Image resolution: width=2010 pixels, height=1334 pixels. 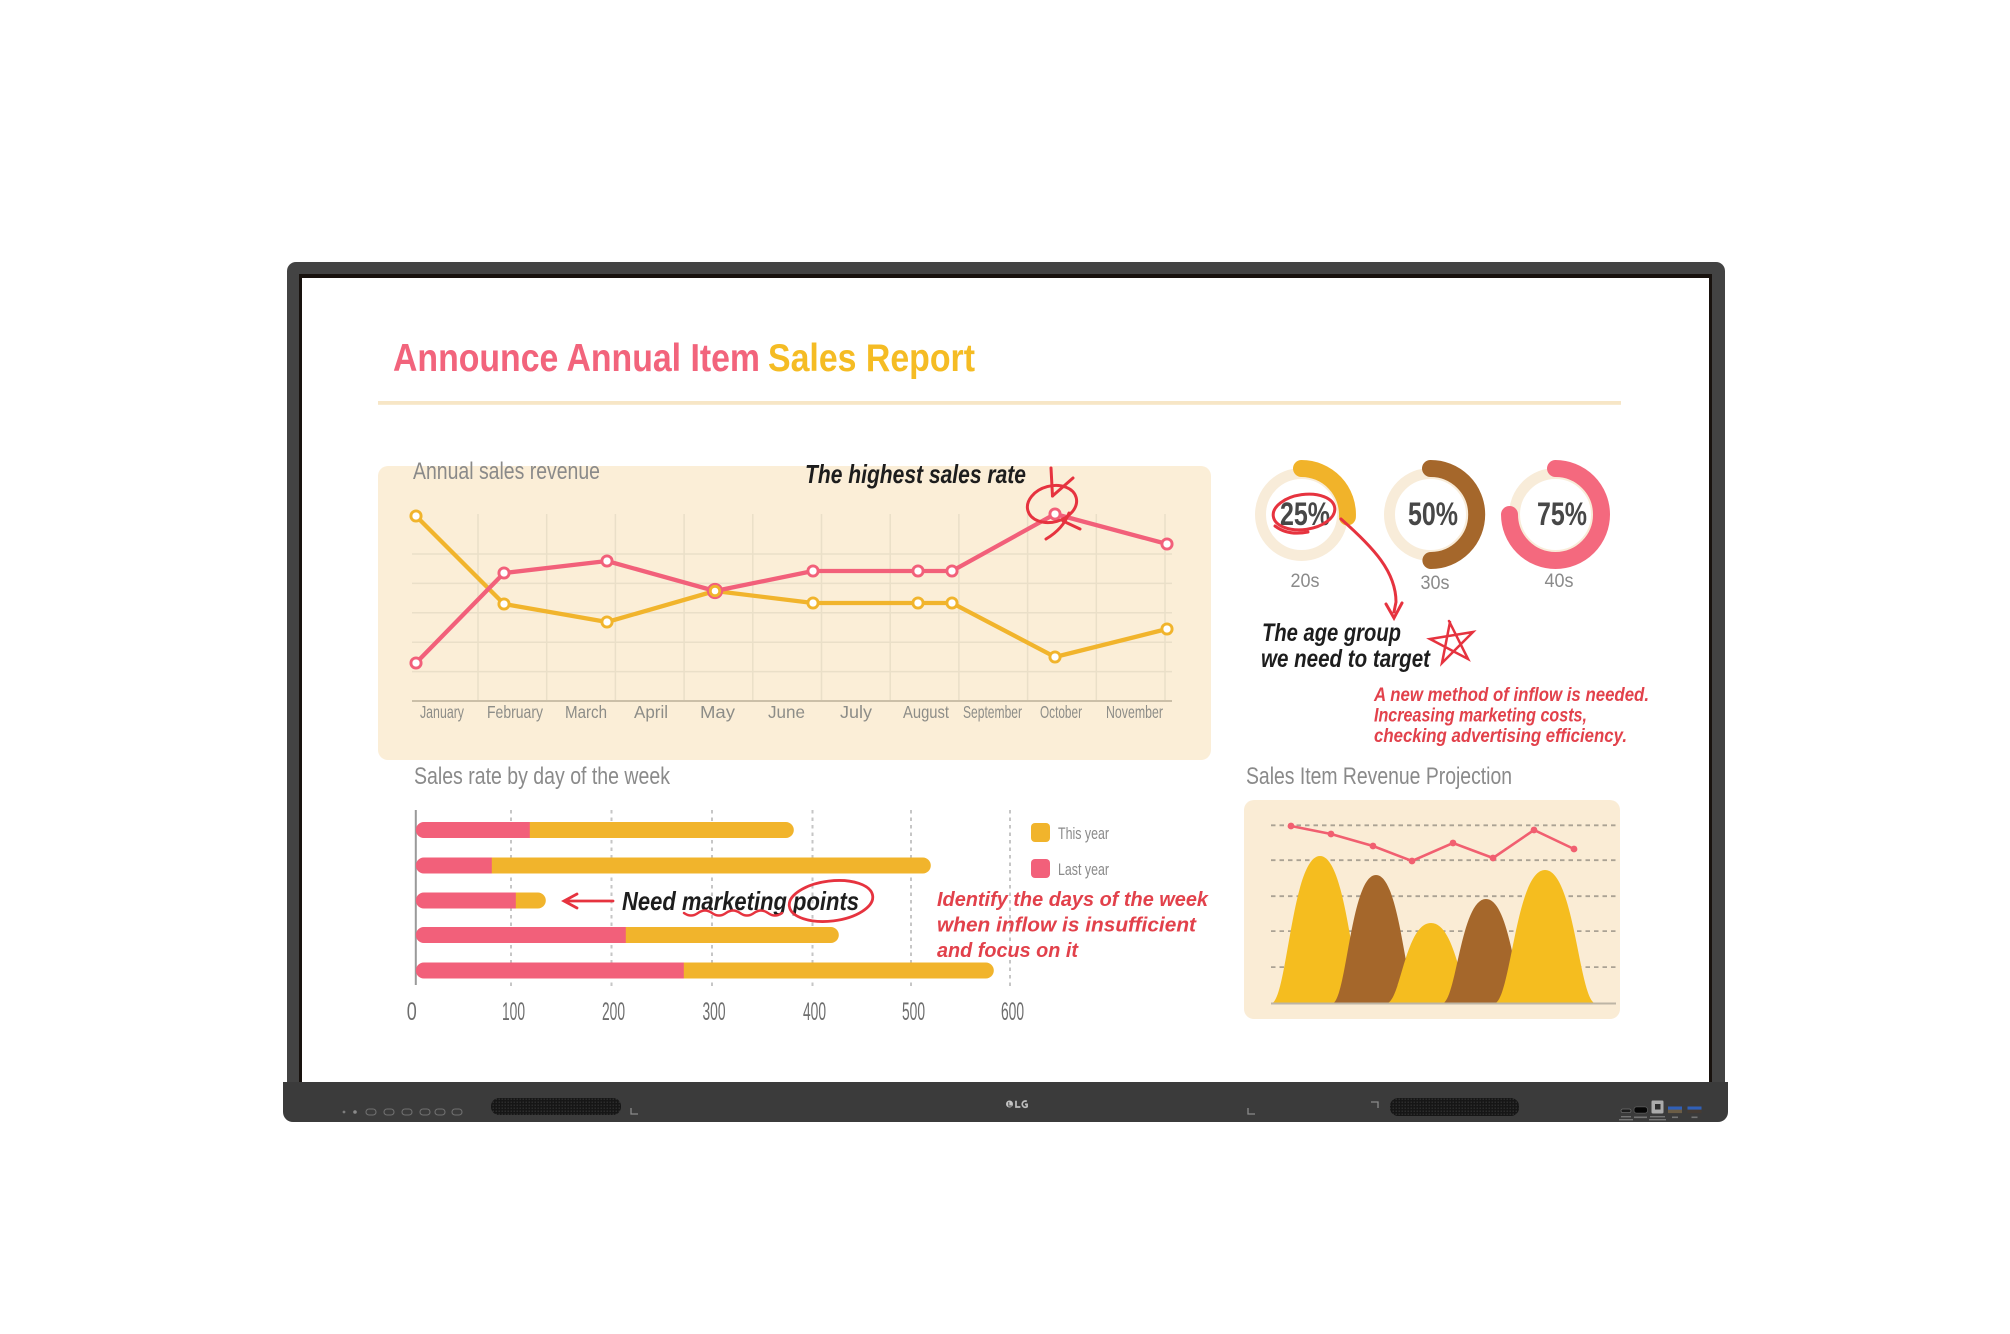 What do you see at coordinates (442, 712) in the screenshot?
I see `svg-text: January` at bounding box center [442, 712].